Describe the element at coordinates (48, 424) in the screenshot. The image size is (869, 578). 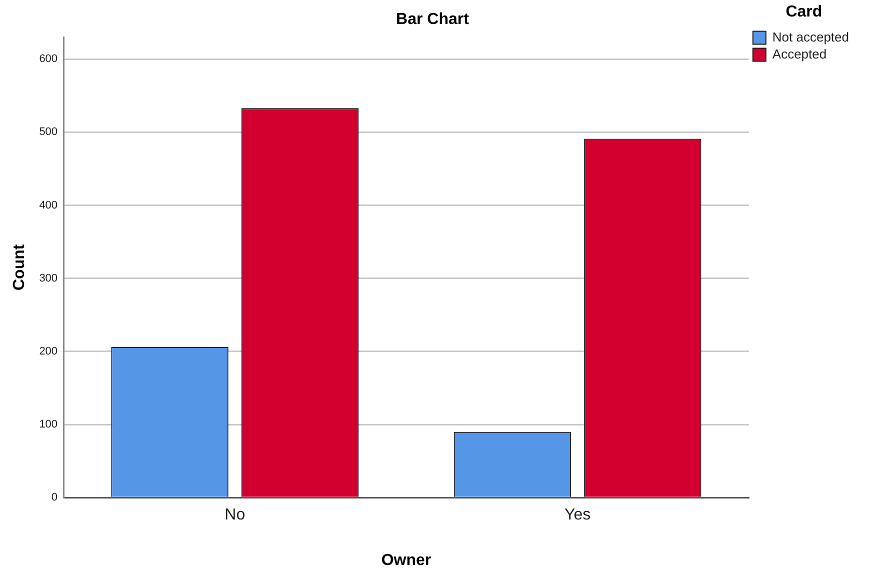
I see `y-tick-label: 100` at that location.